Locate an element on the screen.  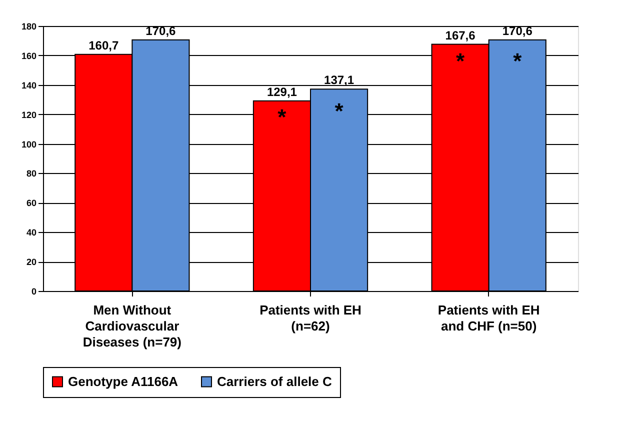
y-tick-label: 160 is located at coordinates (28, 55).